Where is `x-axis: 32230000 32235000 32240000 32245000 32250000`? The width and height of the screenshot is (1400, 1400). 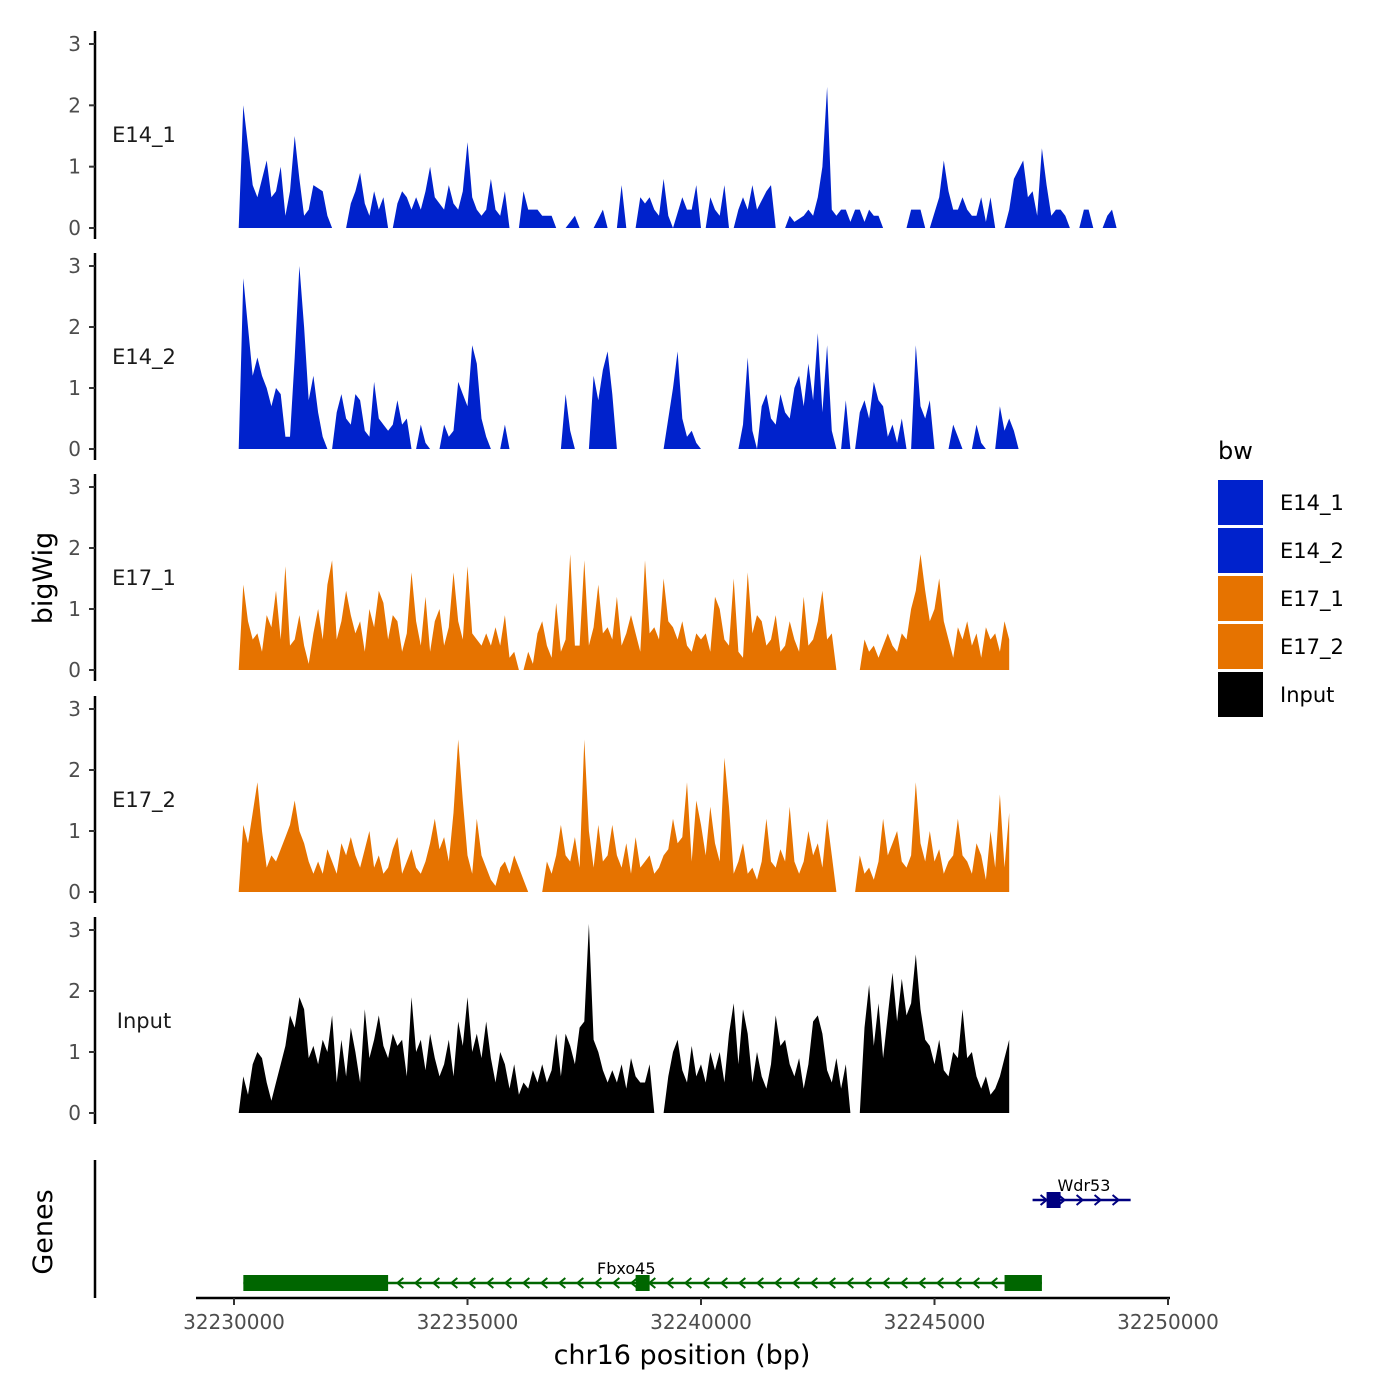 x-axis: 32230000 32235000 32240000 32245000 32250000 is located at coordinates (701, 1315).